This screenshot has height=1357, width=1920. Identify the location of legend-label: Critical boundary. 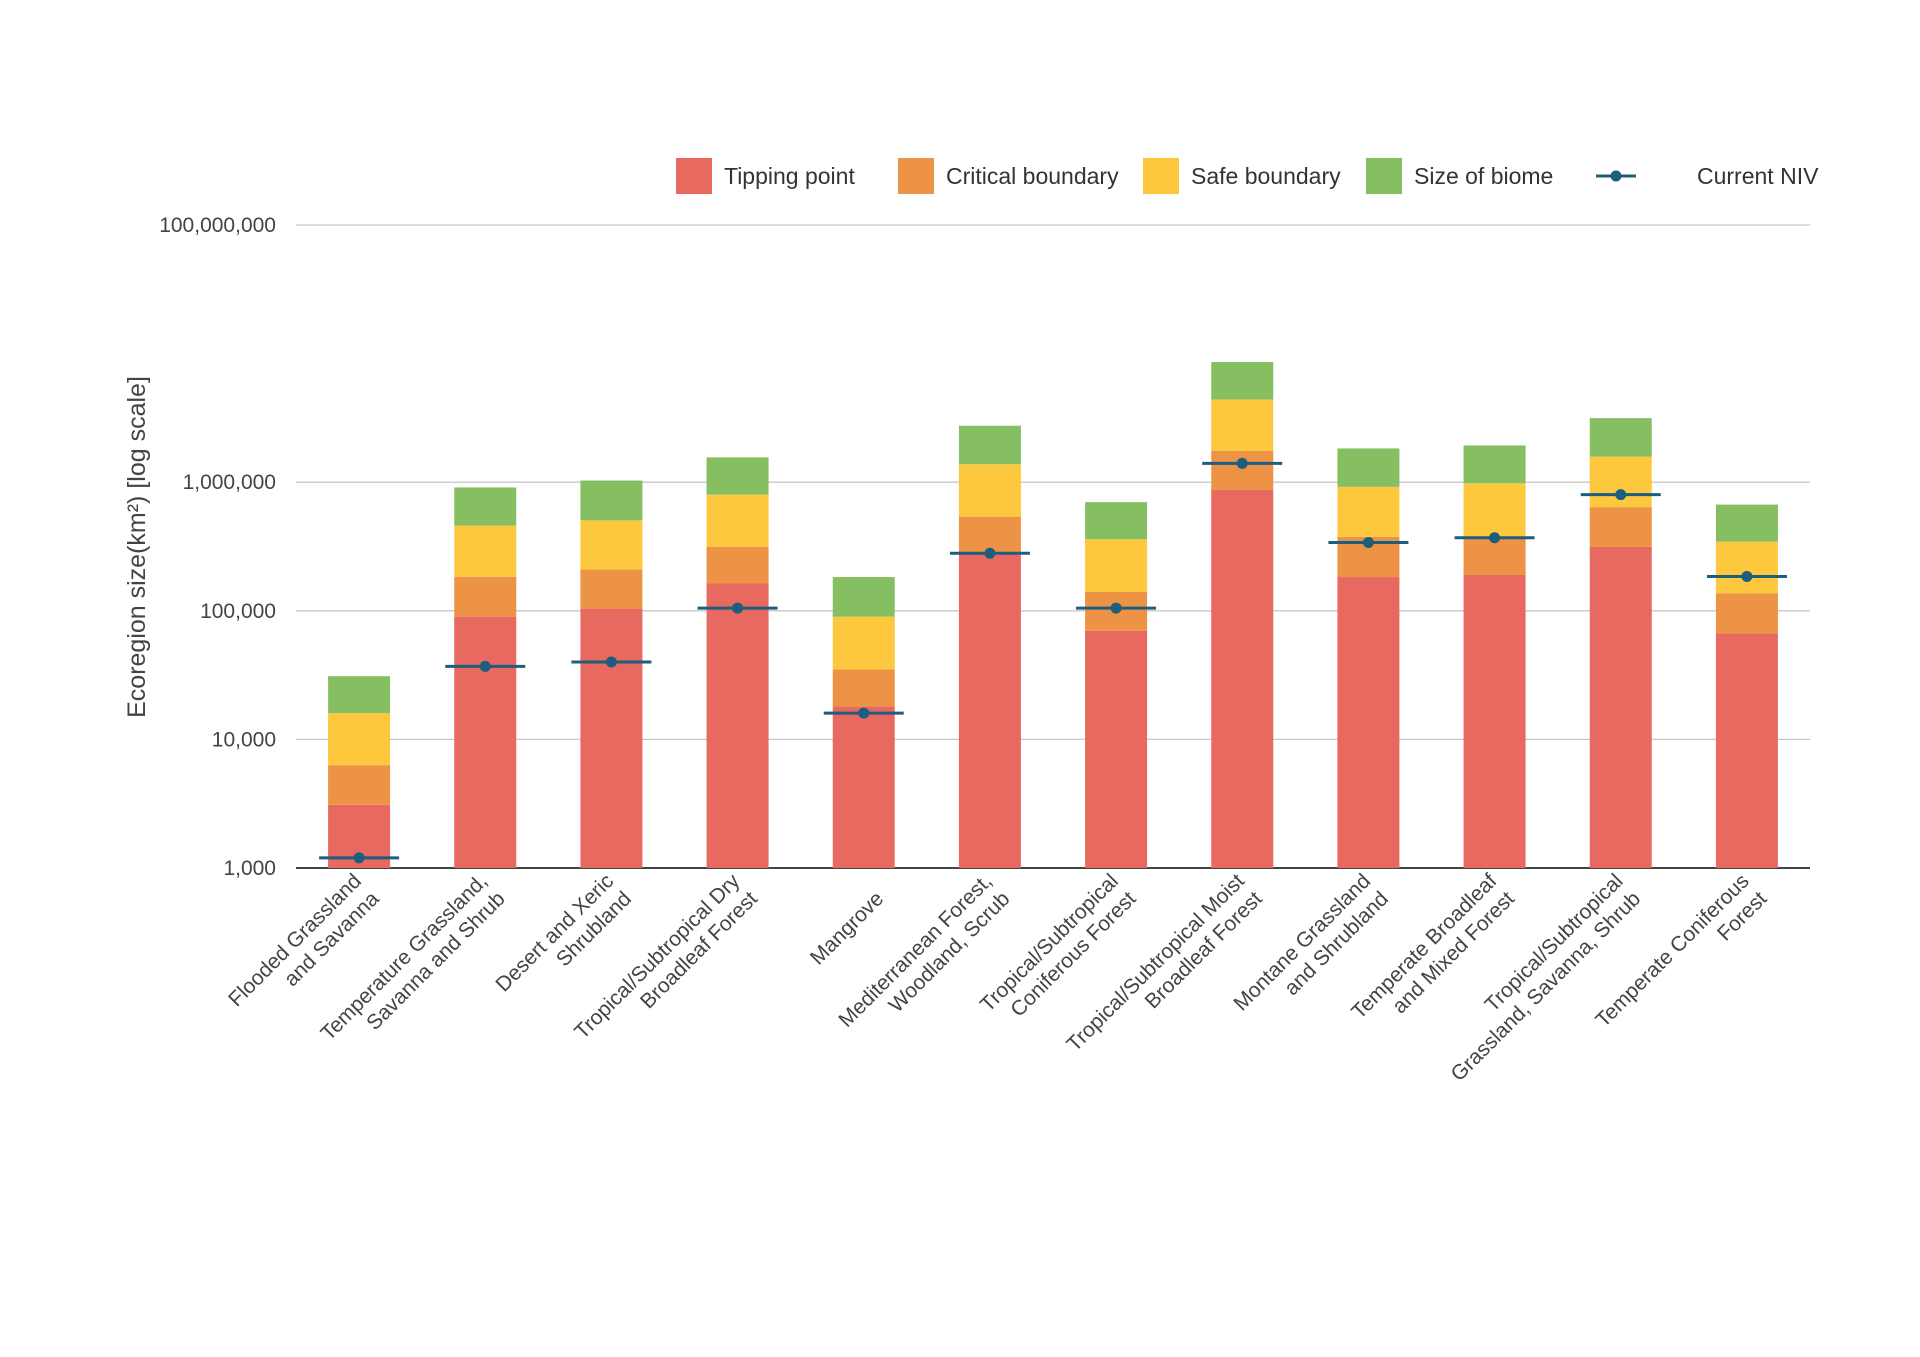
(1032, 176).